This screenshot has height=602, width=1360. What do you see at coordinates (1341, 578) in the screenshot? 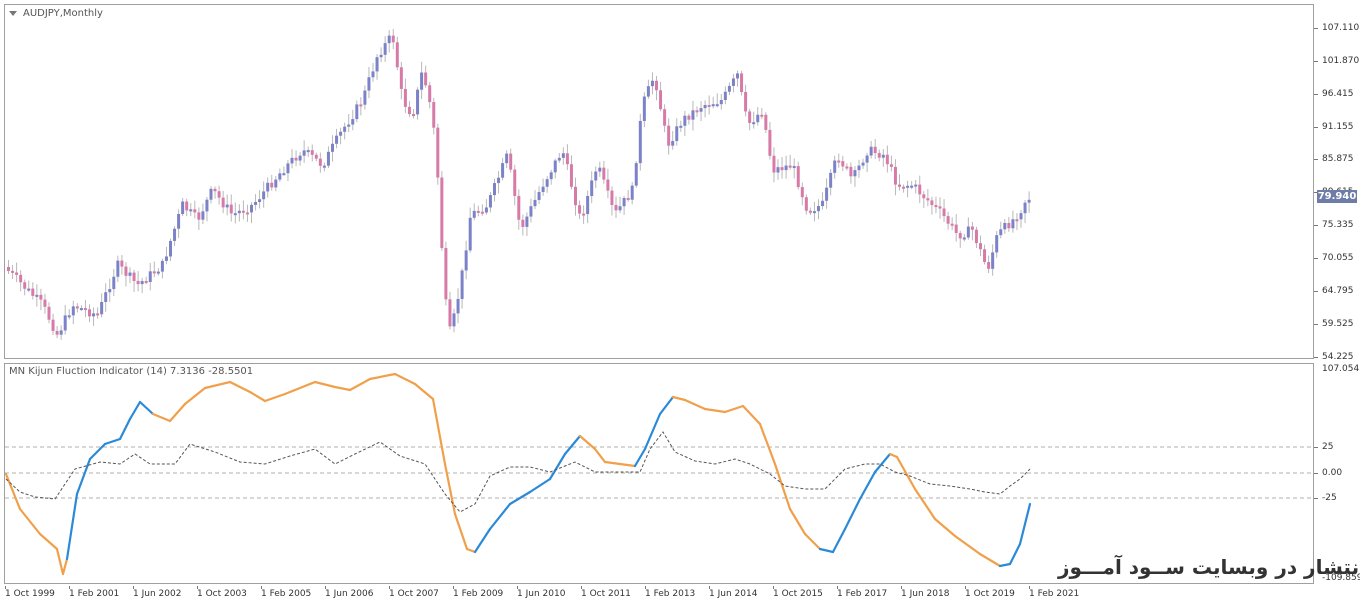
I see `indicator-scale-label: -109.859` at bounding box center [1341, 578].